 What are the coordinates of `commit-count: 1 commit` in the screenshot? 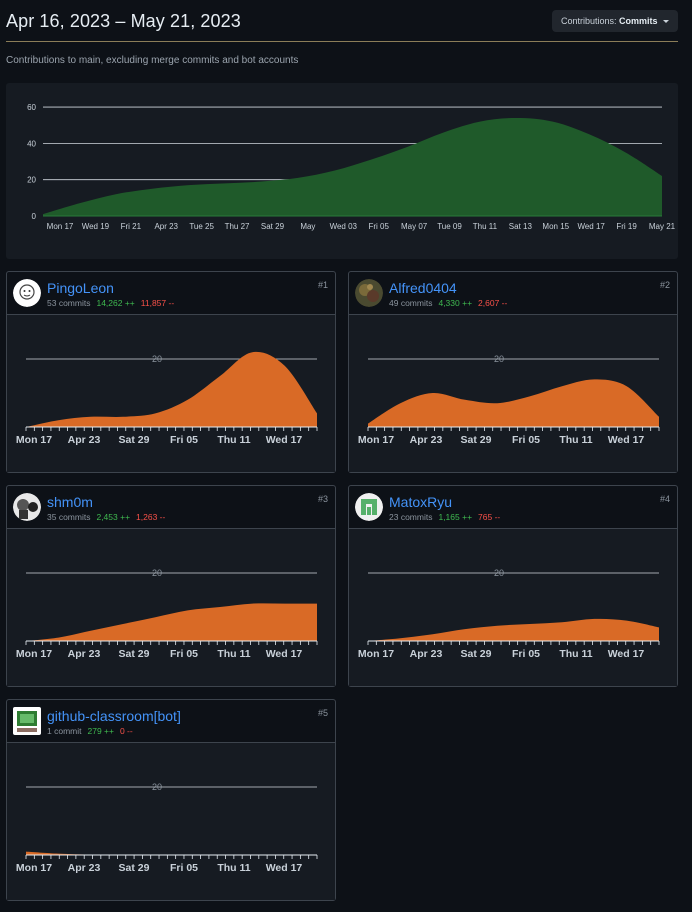 It's located at (64, 731).